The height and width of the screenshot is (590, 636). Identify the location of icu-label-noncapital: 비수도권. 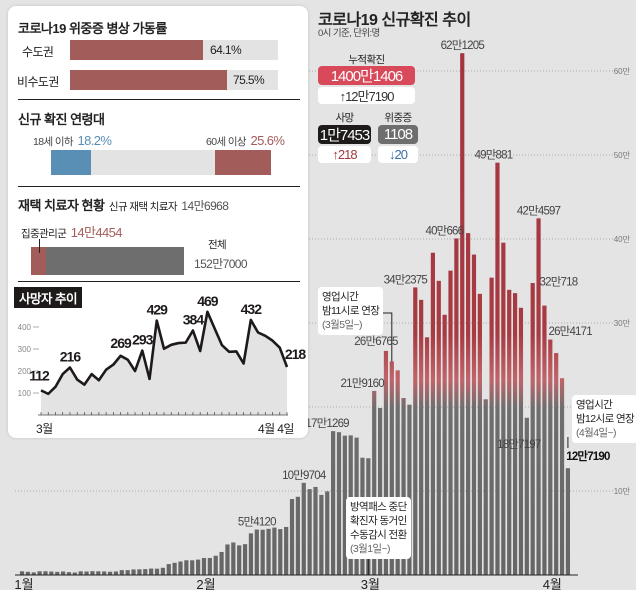
(38, 82).